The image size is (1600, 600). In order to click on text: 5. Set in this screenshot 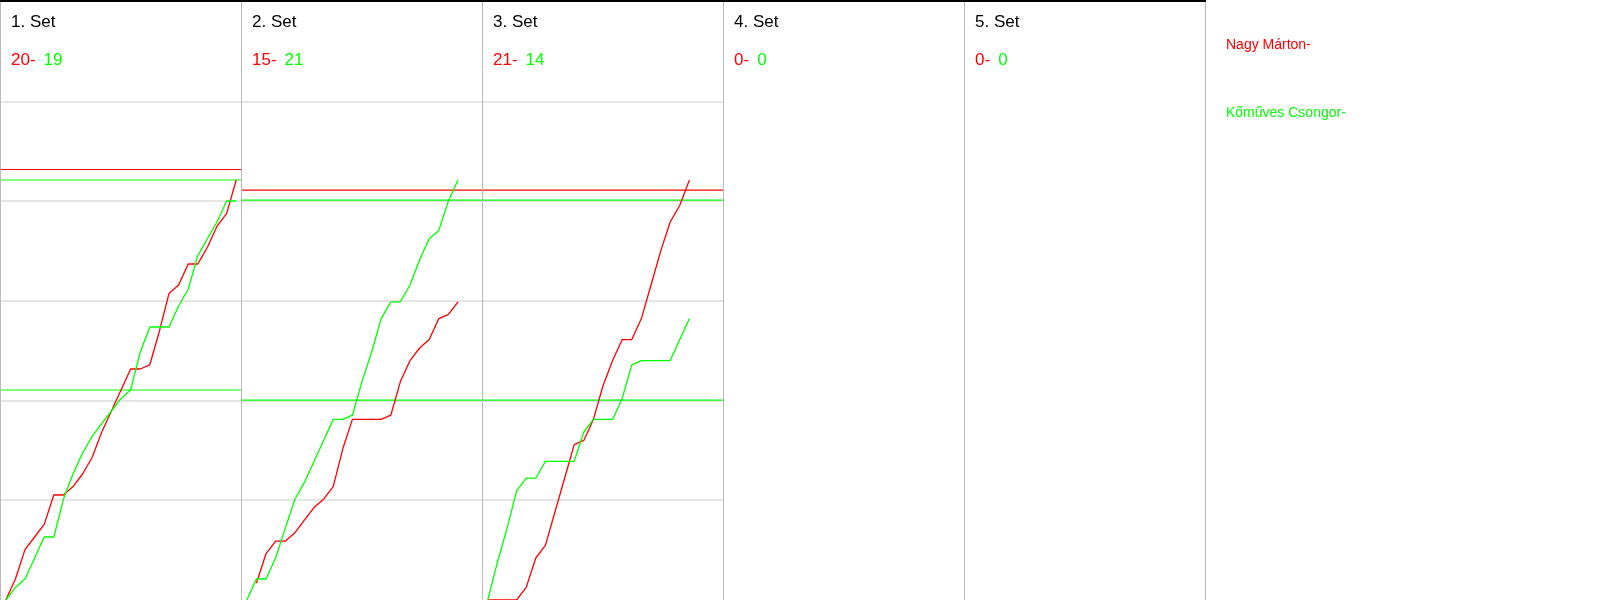, I will do `click(997, 22)`.